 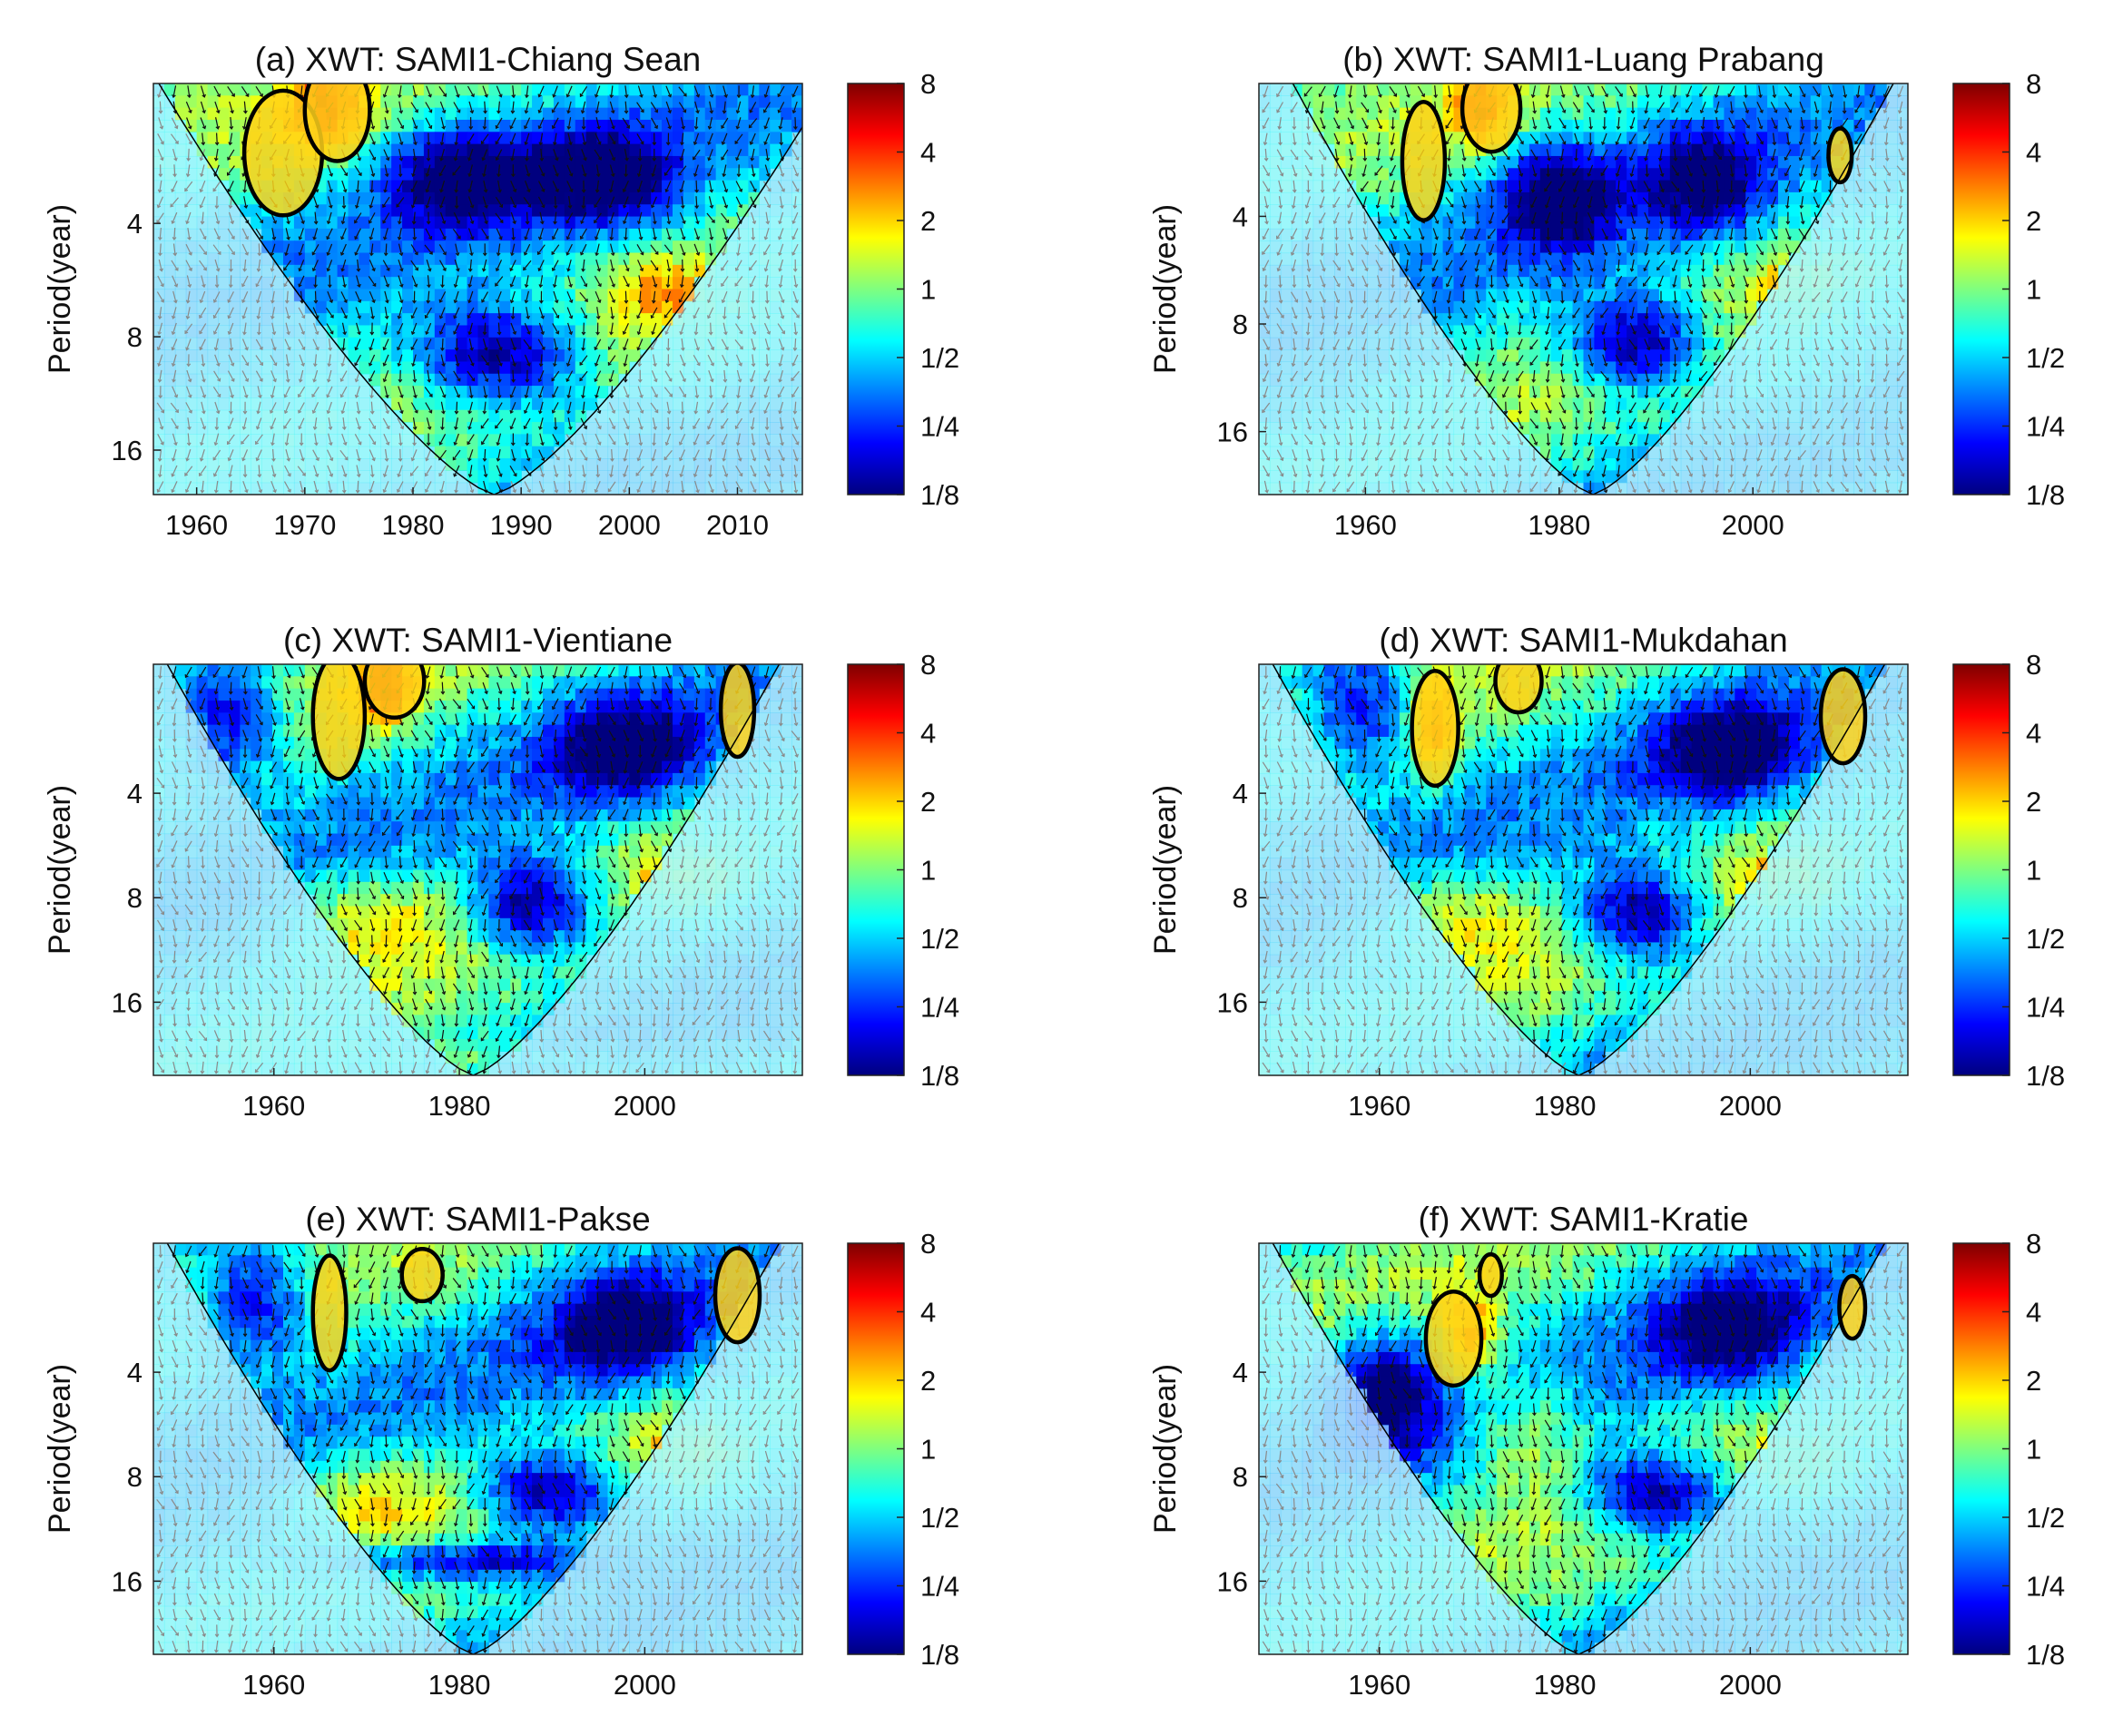 I want to click on panel-title: (b) XWT: SAMI1-Luang Prabang, so click(x=1583, y=59).